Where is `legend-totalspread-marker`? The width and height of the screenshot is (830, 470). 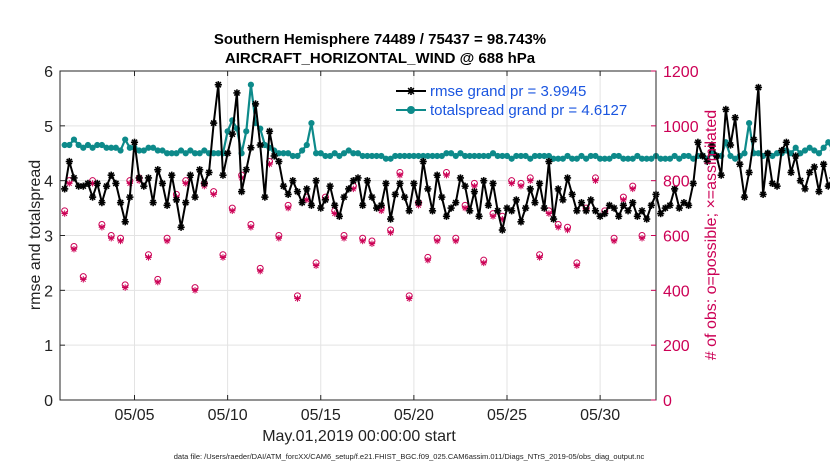 legend-totalspread-marker is located at coordinates (411, 110).